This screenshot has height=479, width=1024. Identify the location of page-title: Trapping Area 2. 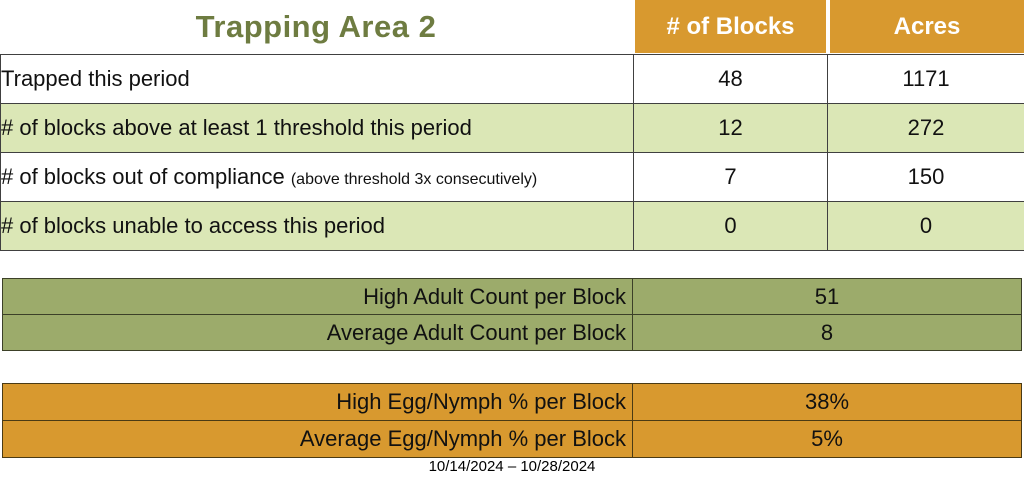
(316, 26).